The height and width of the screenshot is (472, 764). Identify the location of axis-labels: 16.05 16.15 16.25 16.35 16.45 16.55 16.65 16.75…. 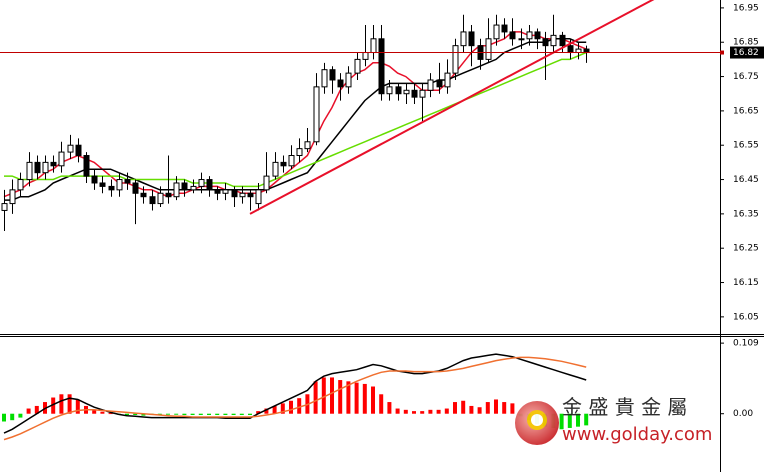
(742, 211).